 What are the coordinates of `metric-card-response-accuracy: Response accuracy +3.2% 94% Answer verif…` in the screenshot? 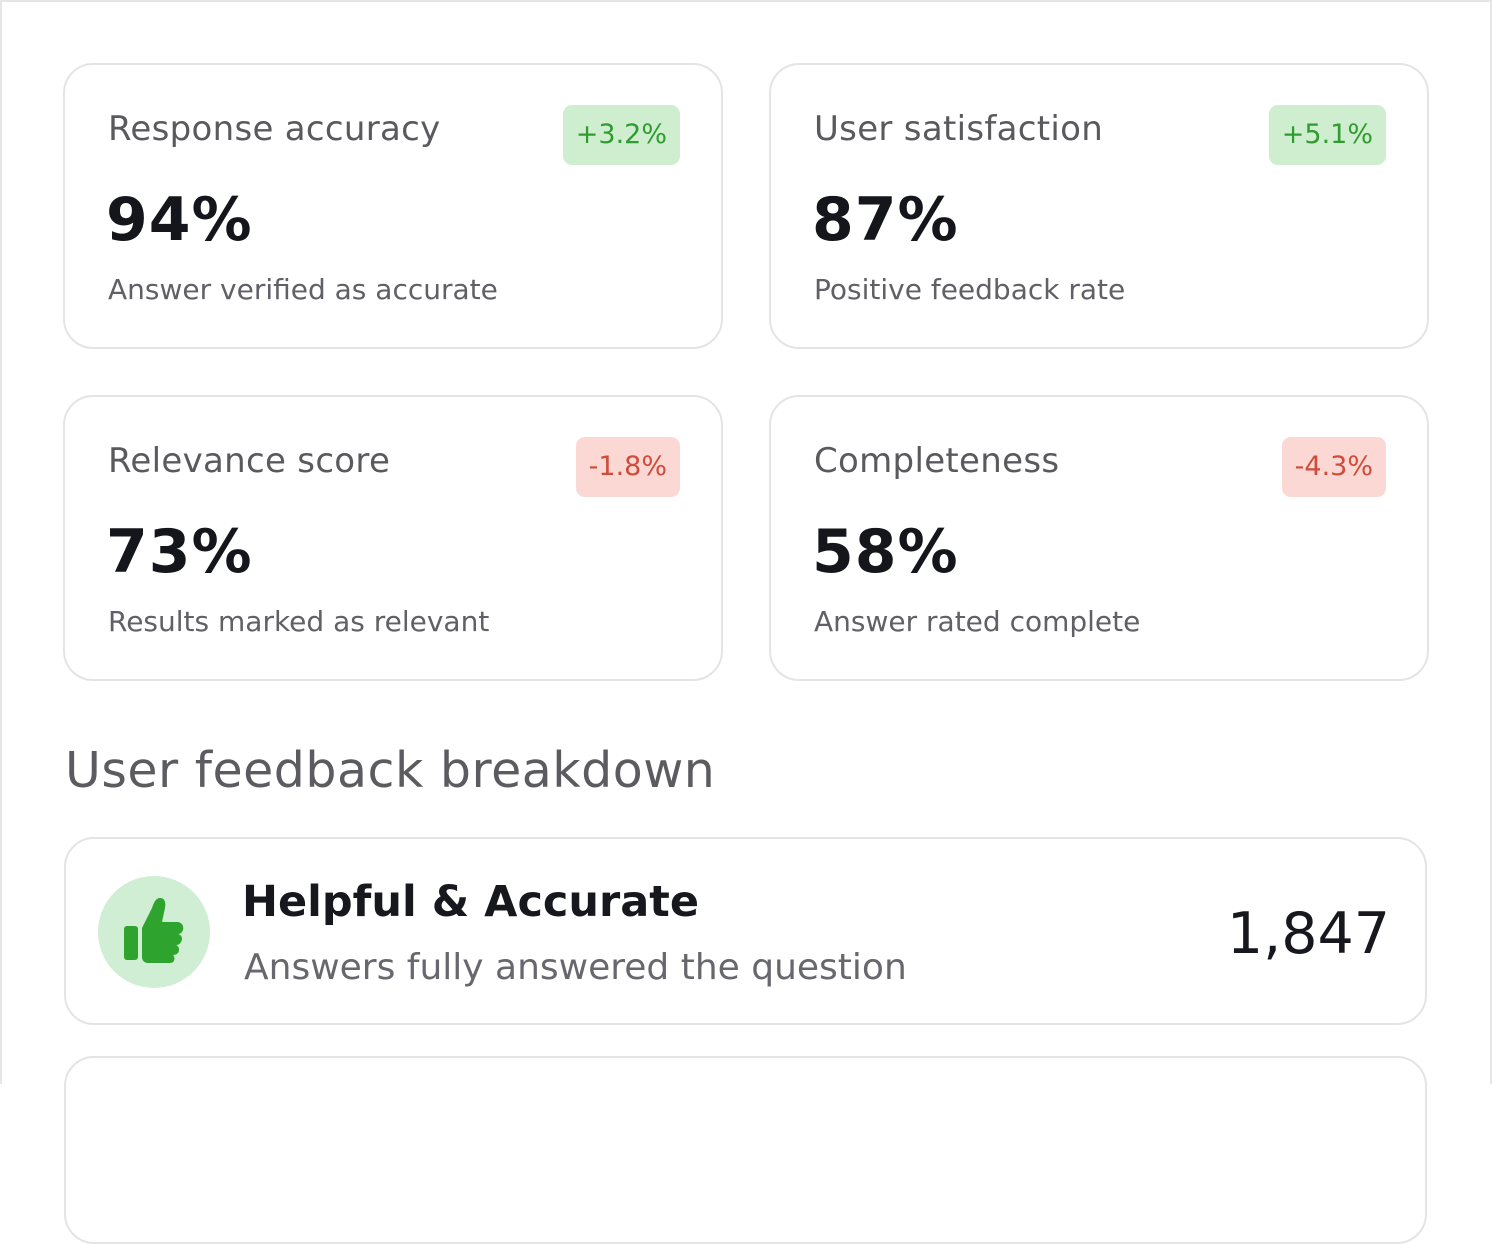 It's located at (393, 206).